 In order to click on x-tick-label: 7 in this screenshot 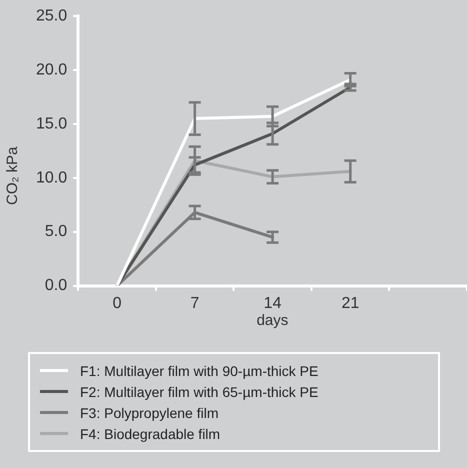, I will do `click(195, 303)`.